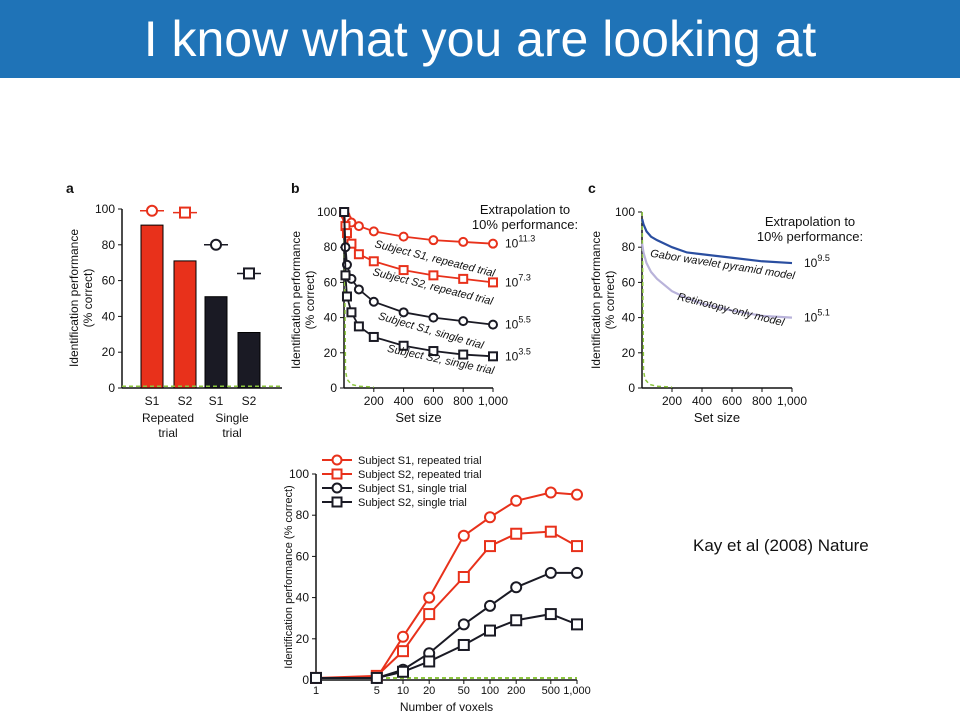 Image resolution: width=960 pixels, height=720 pixels. I want to click on panel-d-series-line, so click(446, 625).